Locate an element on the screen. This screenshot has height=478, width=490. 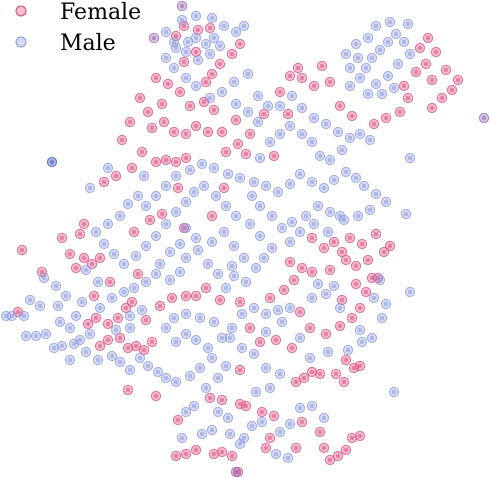
legend-entry-female: Female is located at coordinates (78, 12).